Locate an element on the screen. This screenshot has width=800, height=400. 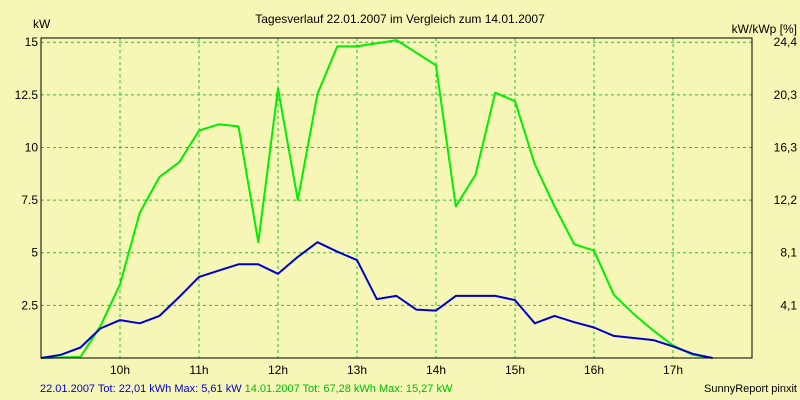
y-tick-label-left: 10 is located at coordinates (32, 147).